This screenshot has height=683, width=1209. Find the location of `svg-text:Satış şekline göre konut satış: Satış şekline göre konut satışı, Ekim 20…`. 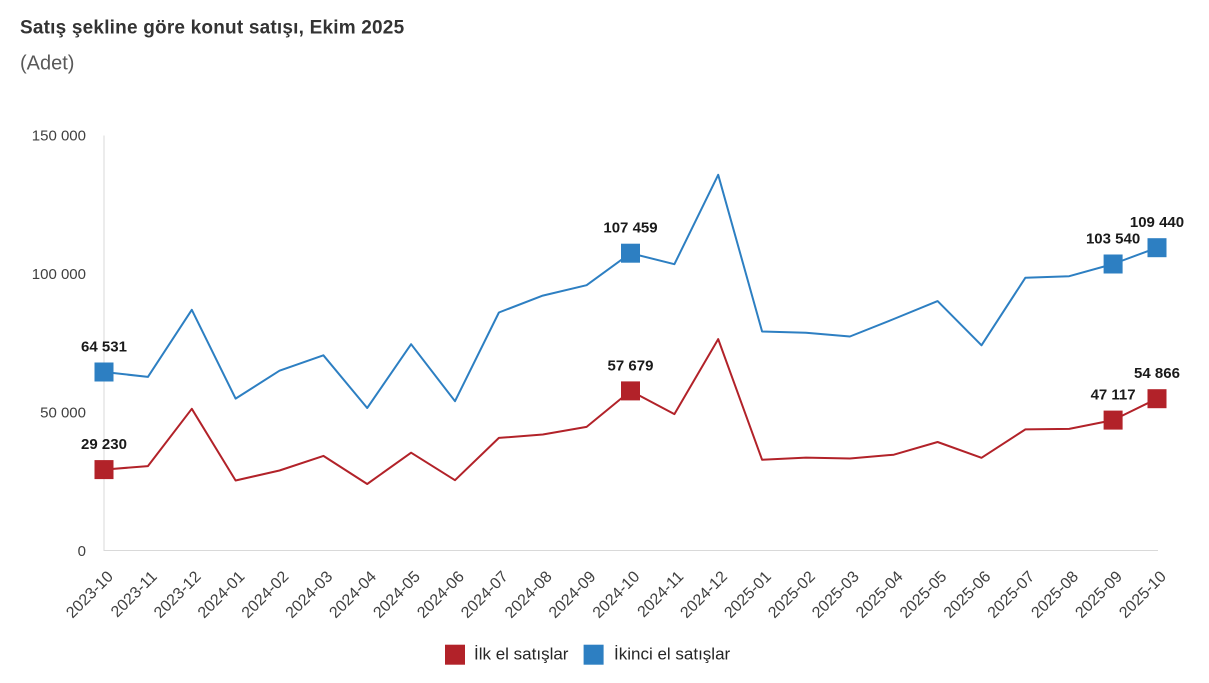

svg-text:Satış şekline göre konut satış: Satış şekline göre konut satışı, Ekim 20… is located at coordinates (212, 28).